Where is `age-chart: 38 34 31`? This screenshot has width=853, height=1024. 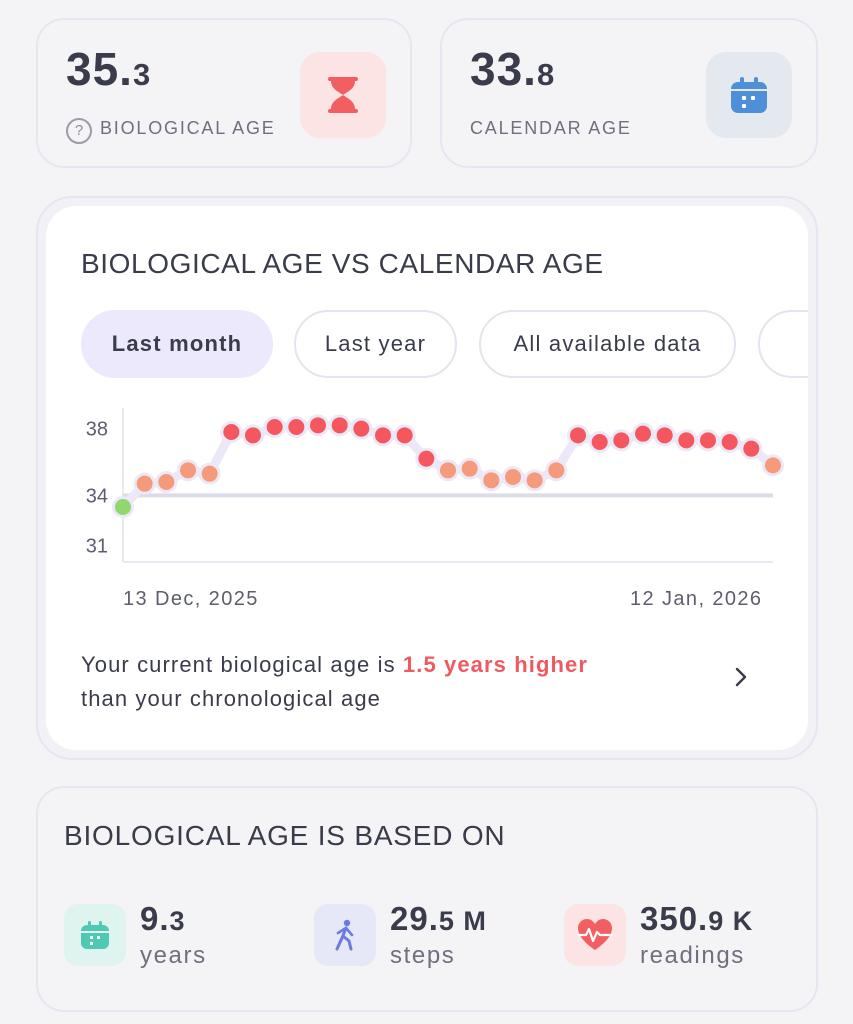 age-chart: 38 34 31 is located at coordinates (435, 485).